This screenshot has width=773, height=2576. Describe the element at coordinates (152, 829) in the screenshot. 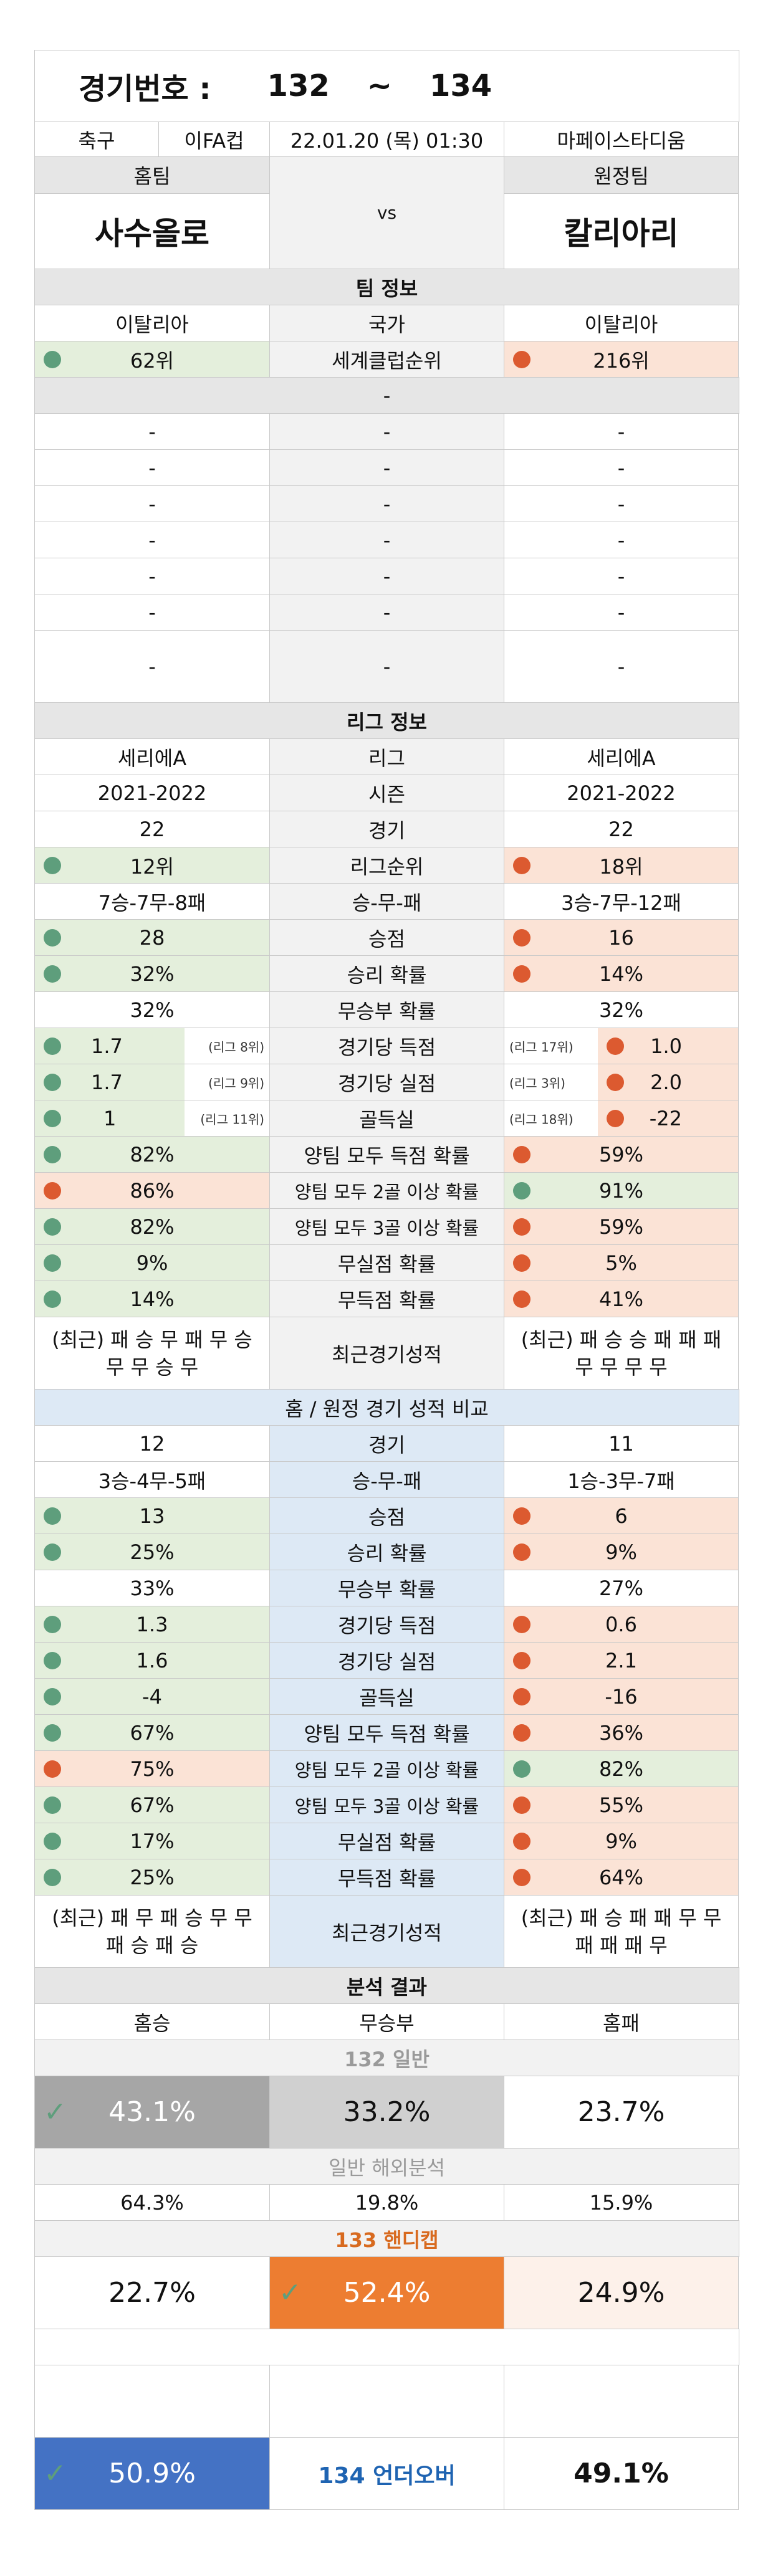

I see `home-games: 22` at that location.